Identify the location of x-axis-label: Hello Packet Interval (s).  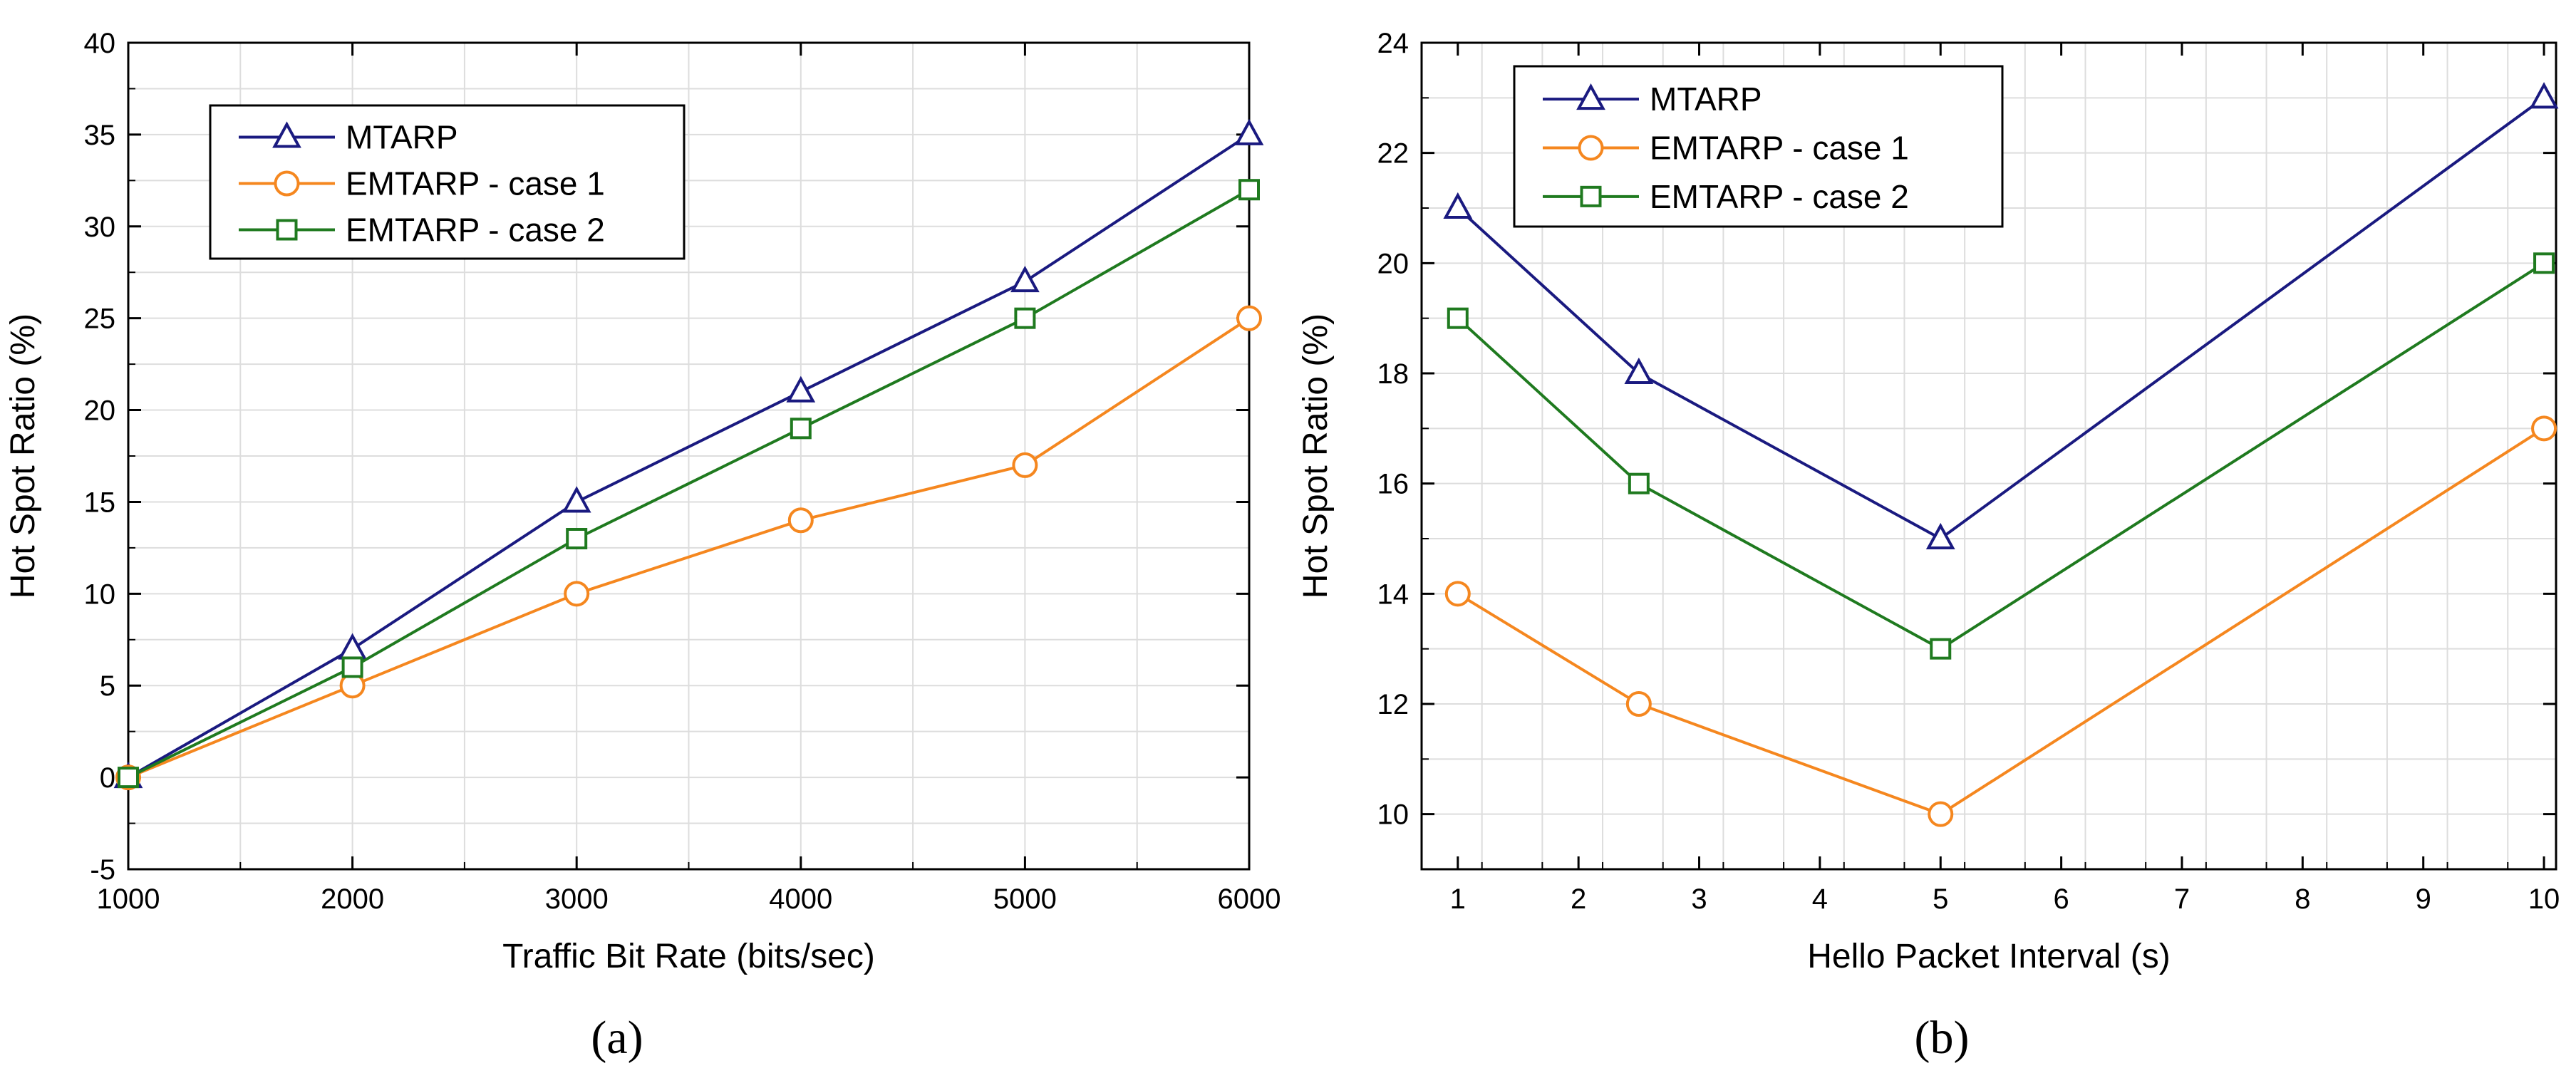
(1989, 956).